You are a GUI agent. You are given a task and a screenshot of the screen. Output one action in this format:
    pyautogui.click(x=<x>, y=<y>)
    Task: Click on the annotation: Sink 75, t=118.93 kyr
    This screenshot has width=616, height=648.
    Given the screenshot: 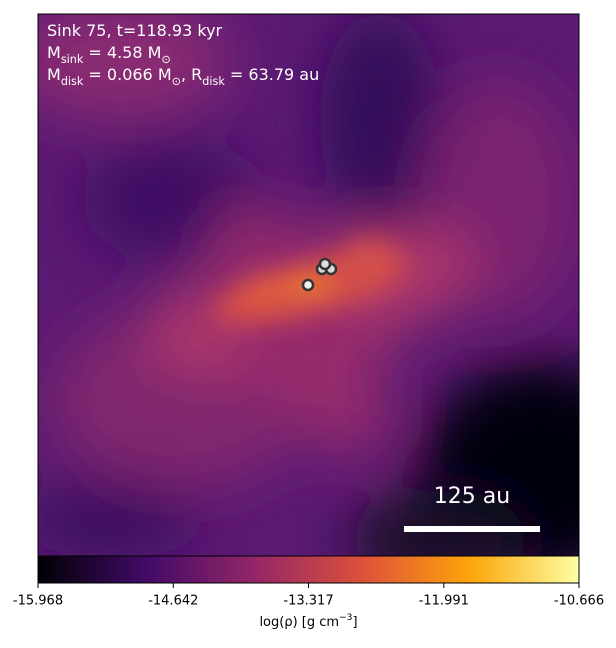 What is the action you would take?
    pyautogui.click(x=135, y=30)
    